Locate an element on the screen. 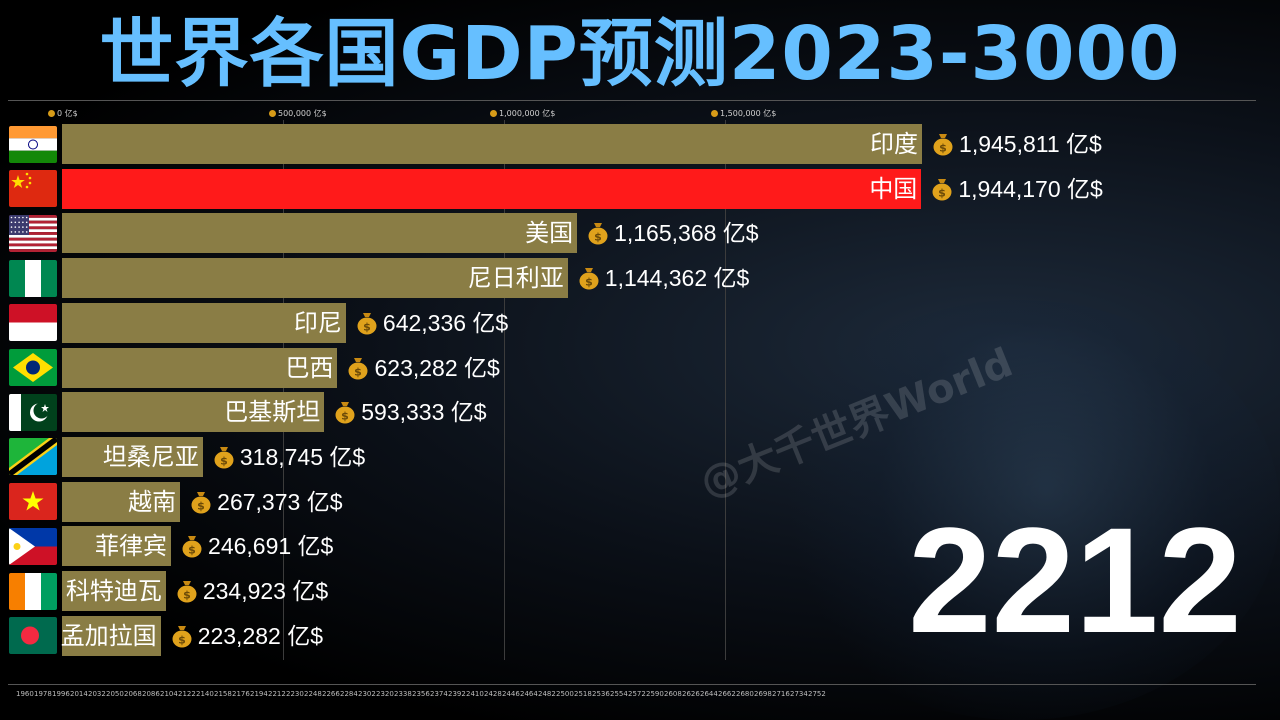  bar-country-label: 巴西 is located at coordinates (309, 367).